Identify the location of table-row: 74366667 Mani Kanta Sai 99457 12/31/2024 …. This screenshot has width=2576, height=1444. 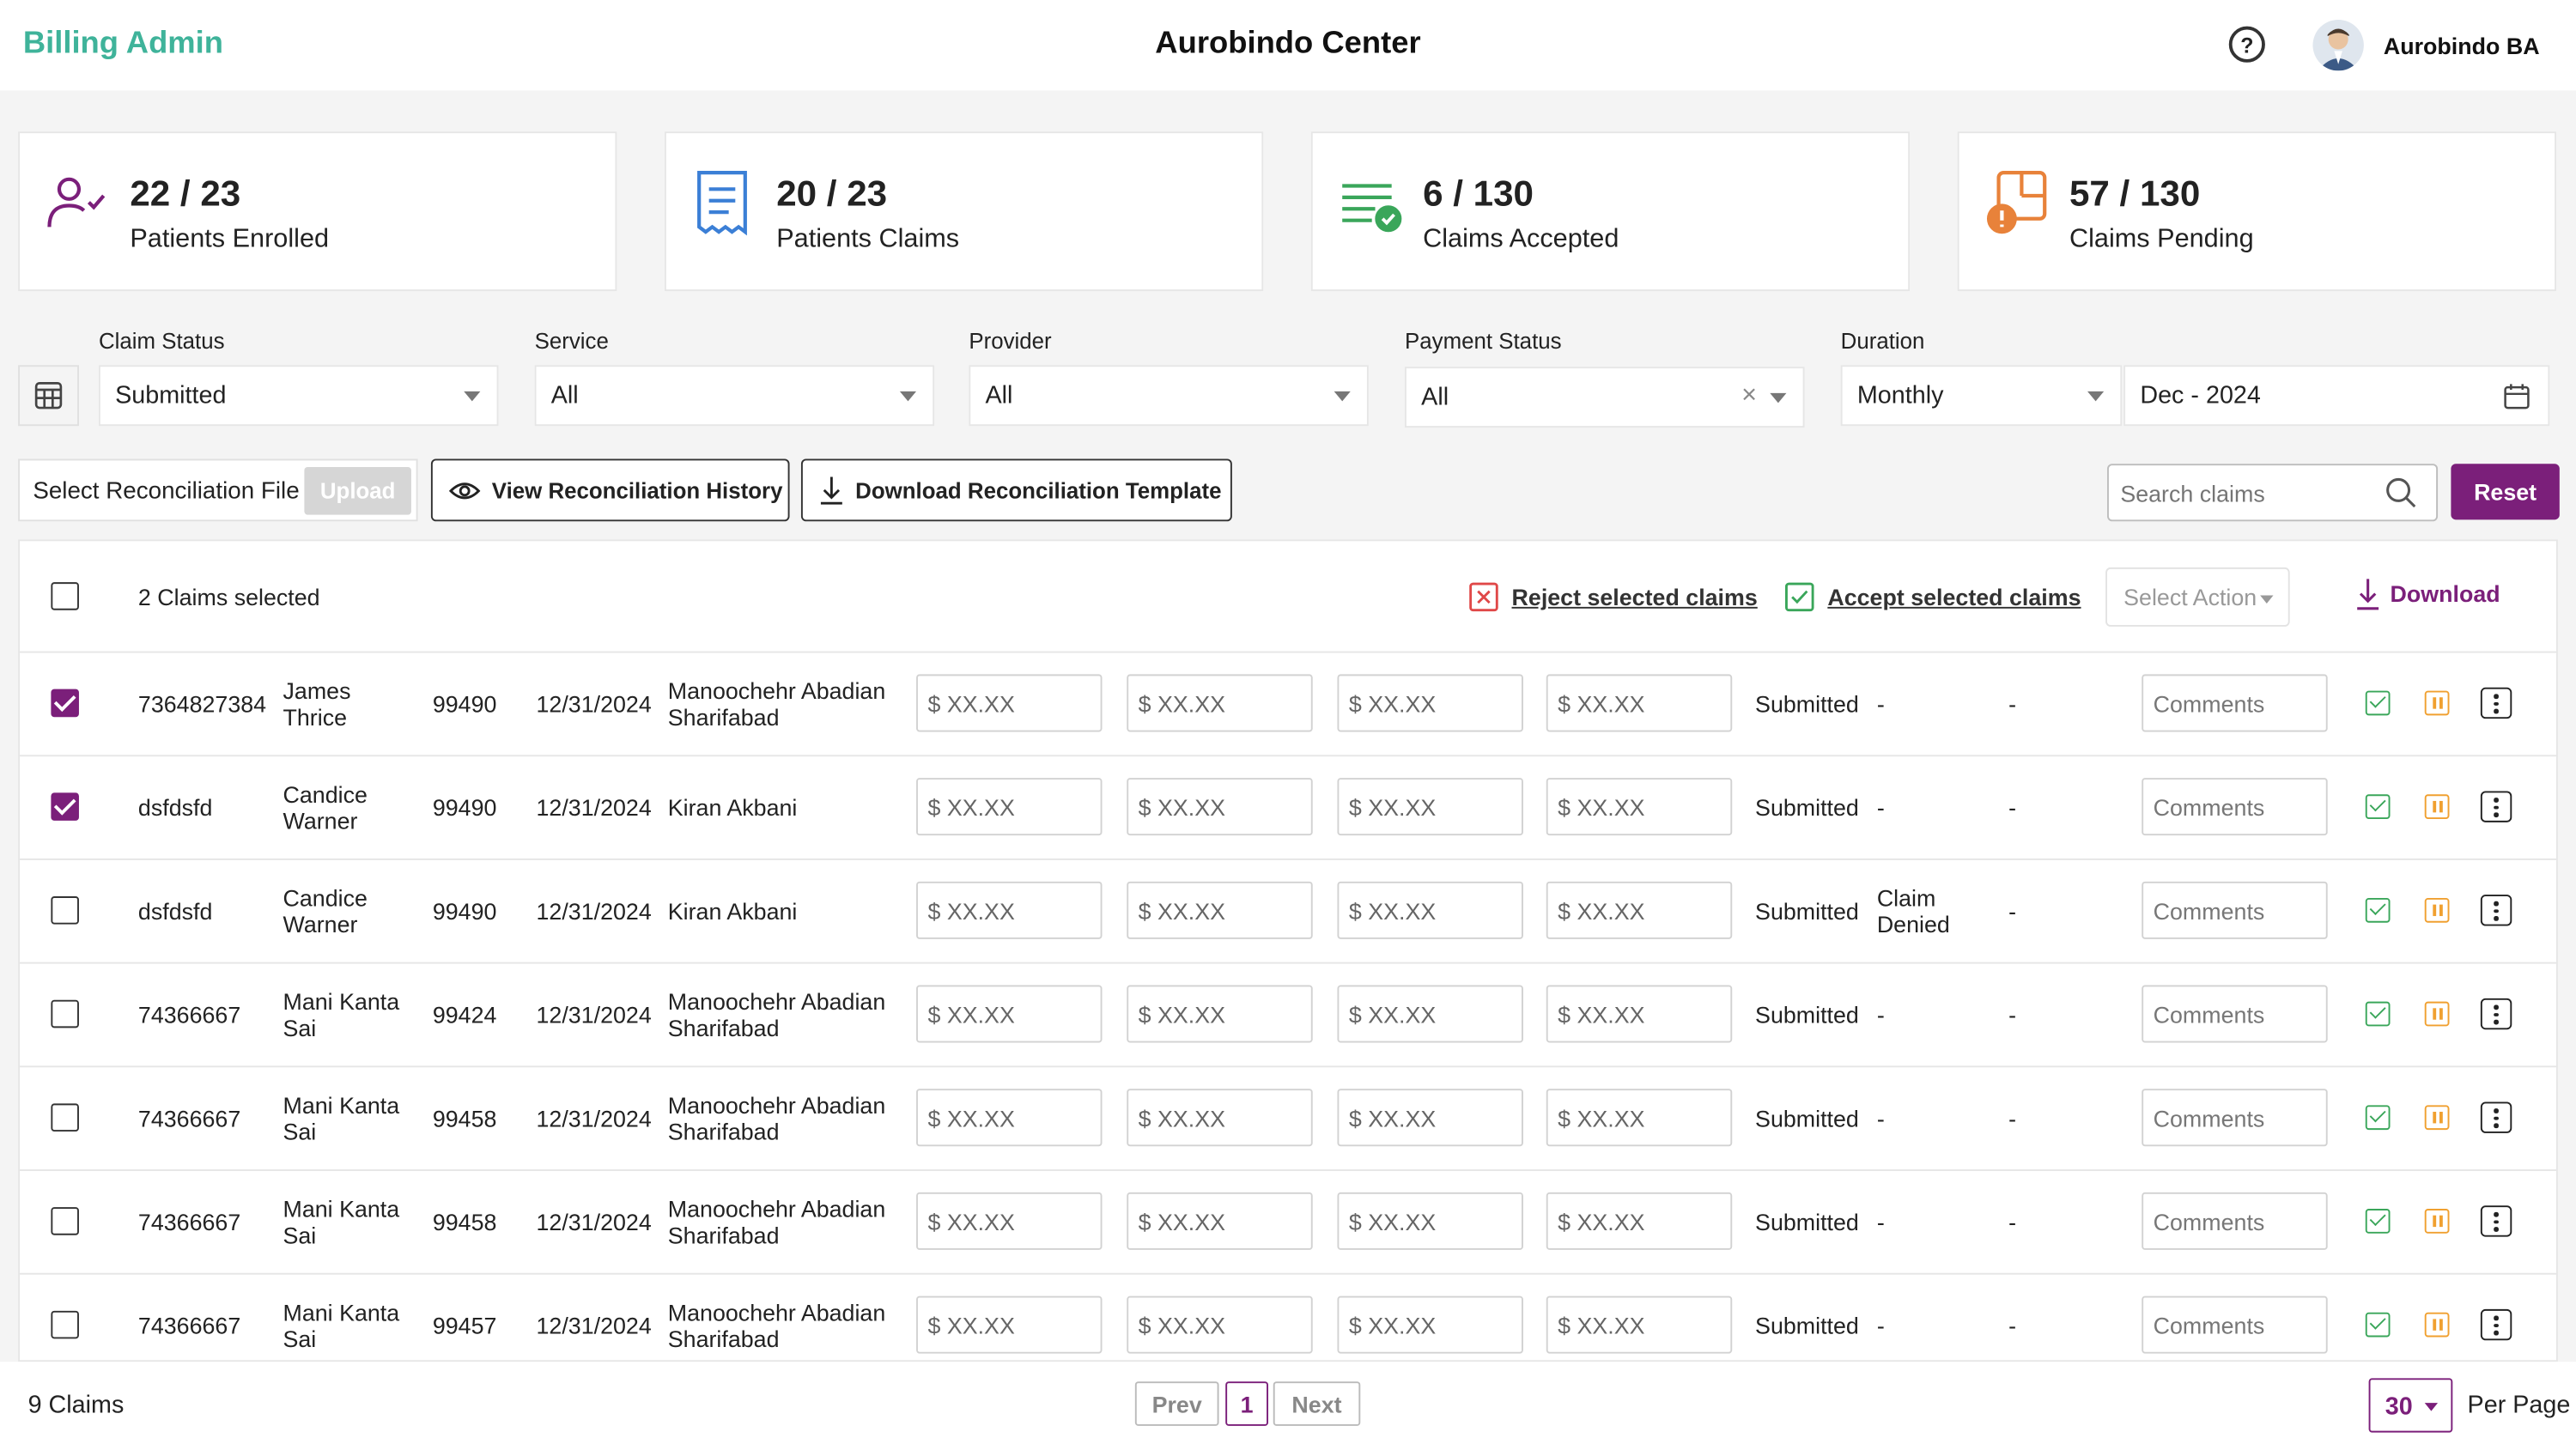
(1288, 1318).